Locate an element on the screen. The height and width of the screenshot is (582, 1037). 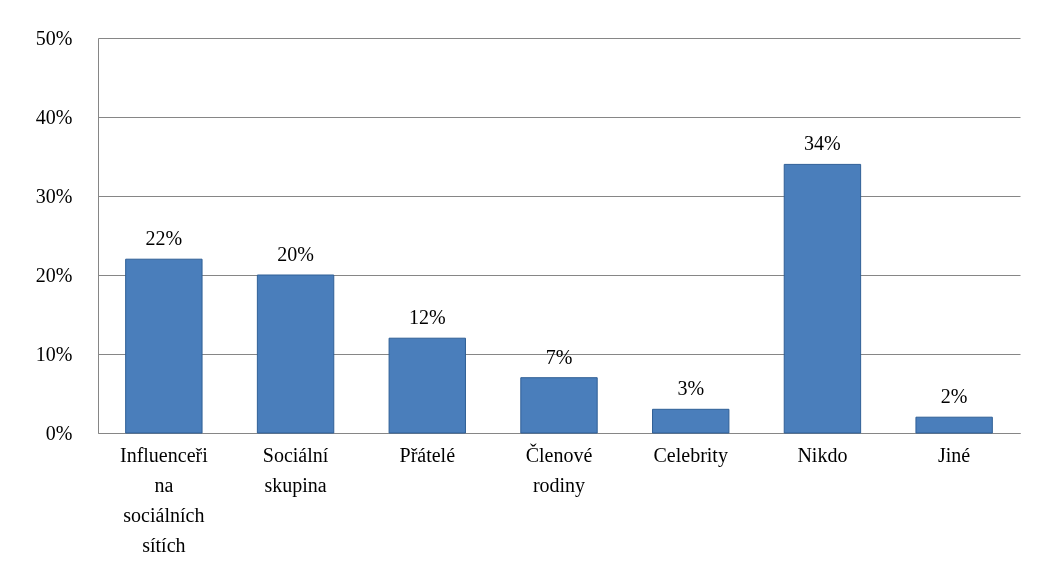
data-label: 3% is located at coordinates (691, 388).